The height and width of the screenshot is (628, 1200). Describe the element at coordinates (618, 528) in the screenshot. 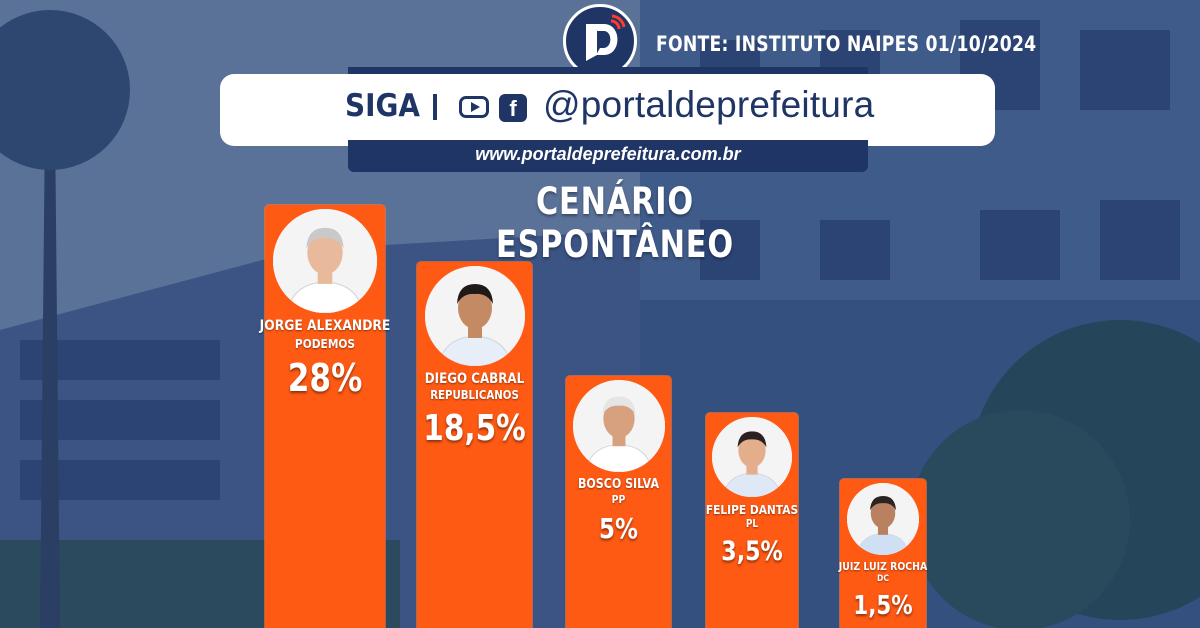

I see `value-label-3: 5%` at that location.